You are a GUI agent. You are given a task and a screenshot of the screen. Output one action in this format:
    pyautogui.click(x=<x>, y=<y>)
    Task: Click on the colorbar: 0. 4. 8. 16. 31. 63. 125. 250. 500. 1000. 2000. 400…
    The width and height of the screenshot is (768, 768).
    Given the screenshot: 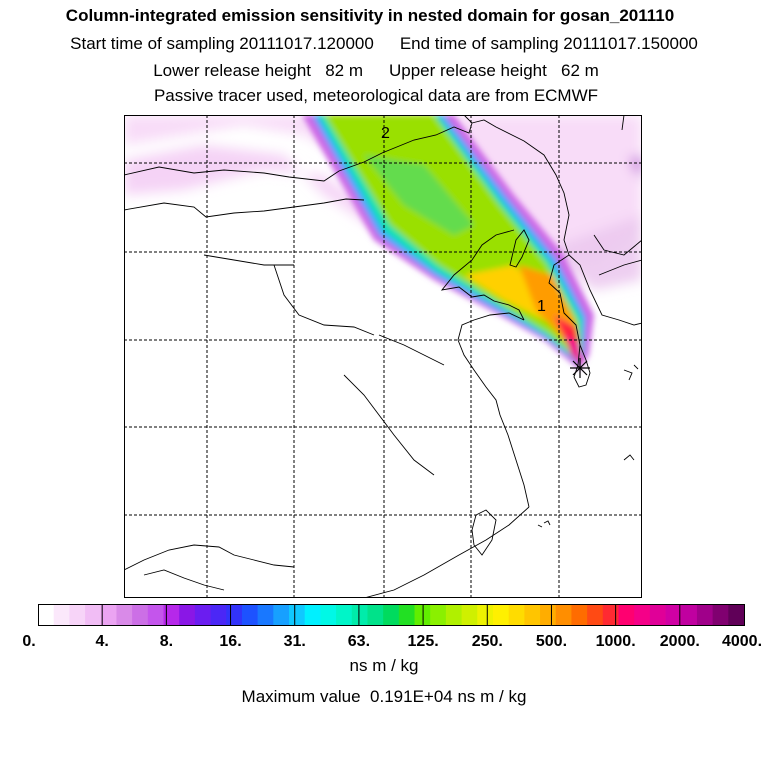 What is the action you would take?
    pyautogui.click(x=392, y=627)
    